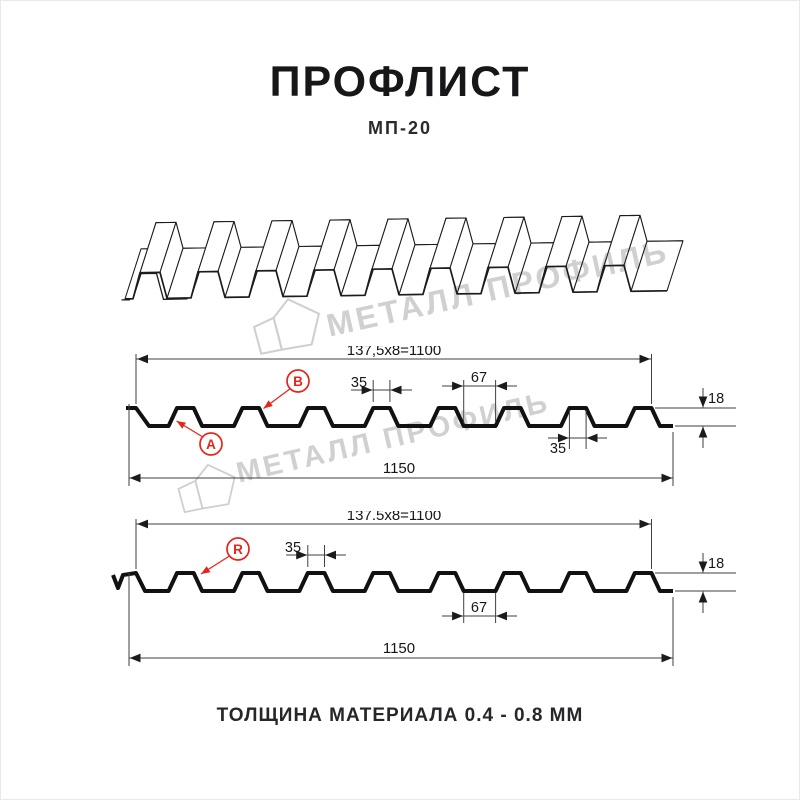  I want to click on label-b: B, so click(298, 381).